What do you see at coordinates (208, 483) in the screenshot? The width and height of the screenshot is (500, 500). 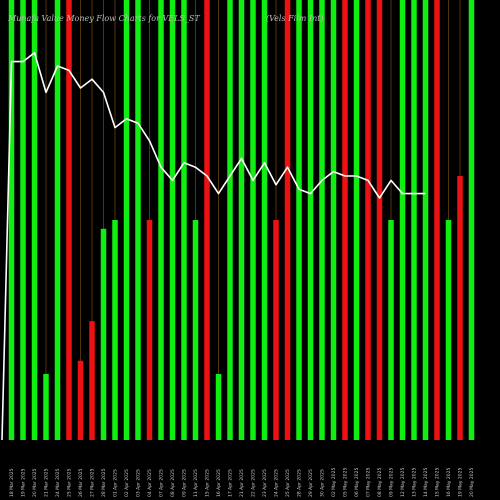 I see `x-tick-label: 15 Apr 2025` at bounding box center [208, 483].